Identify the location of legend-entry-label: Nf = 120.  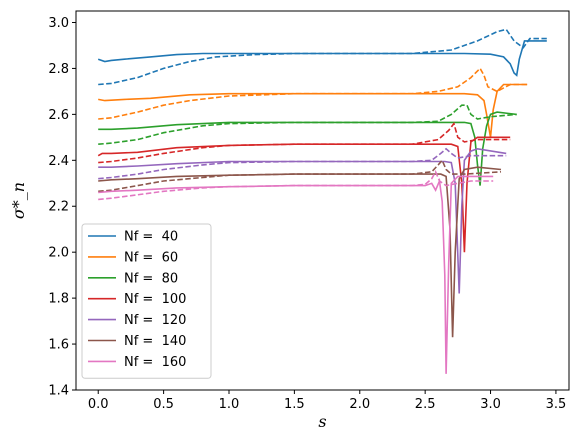
(155, 320).